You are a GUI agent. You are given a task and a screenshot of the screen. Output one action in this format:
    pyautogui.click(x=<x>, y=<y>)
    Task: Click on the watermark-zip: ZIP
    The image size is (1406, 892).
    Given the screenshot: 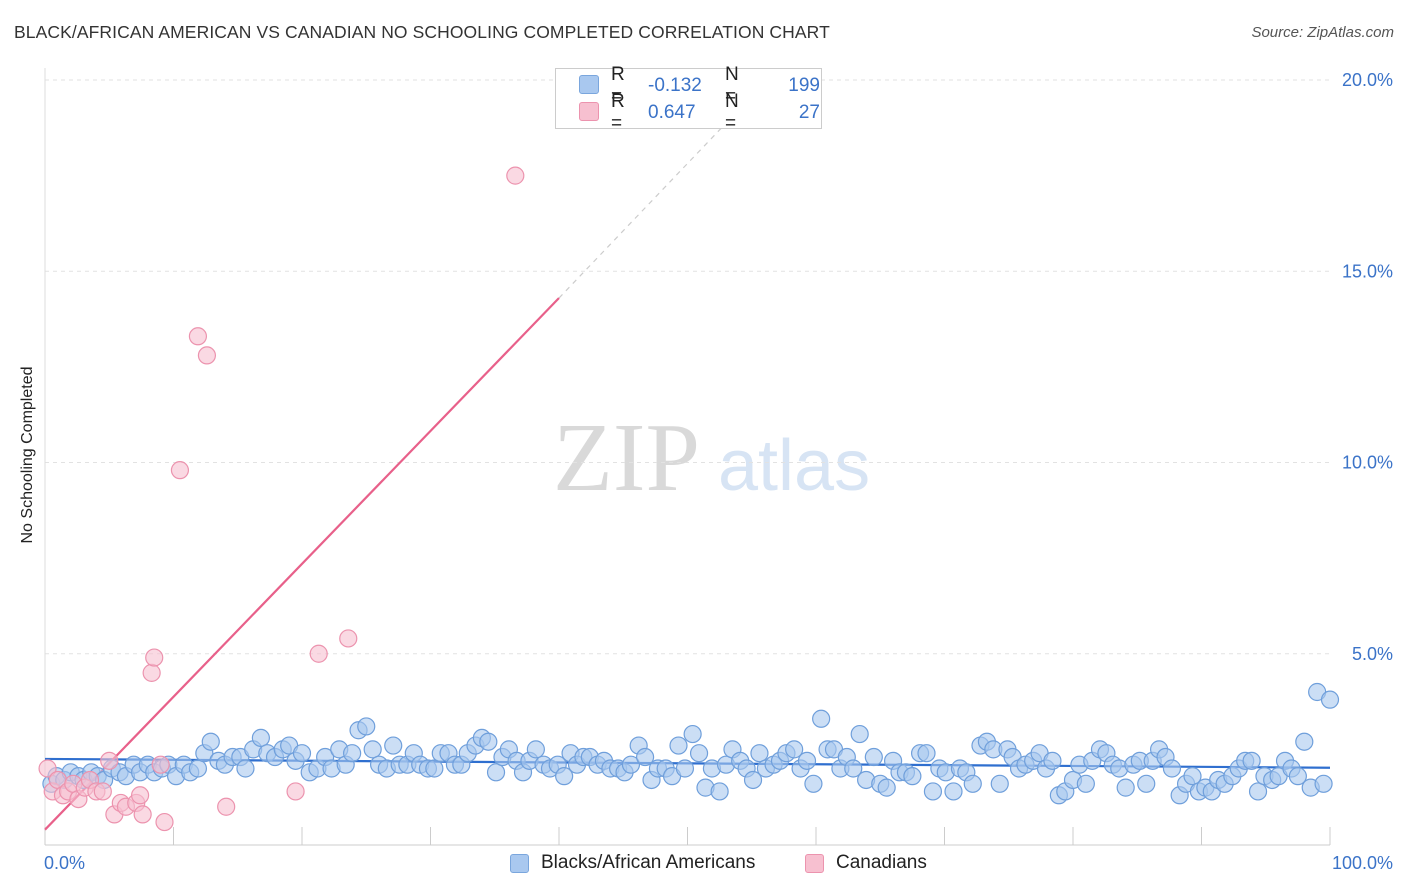 What is the action you would take?
    pyautogui.click(x=626, y=458)
    